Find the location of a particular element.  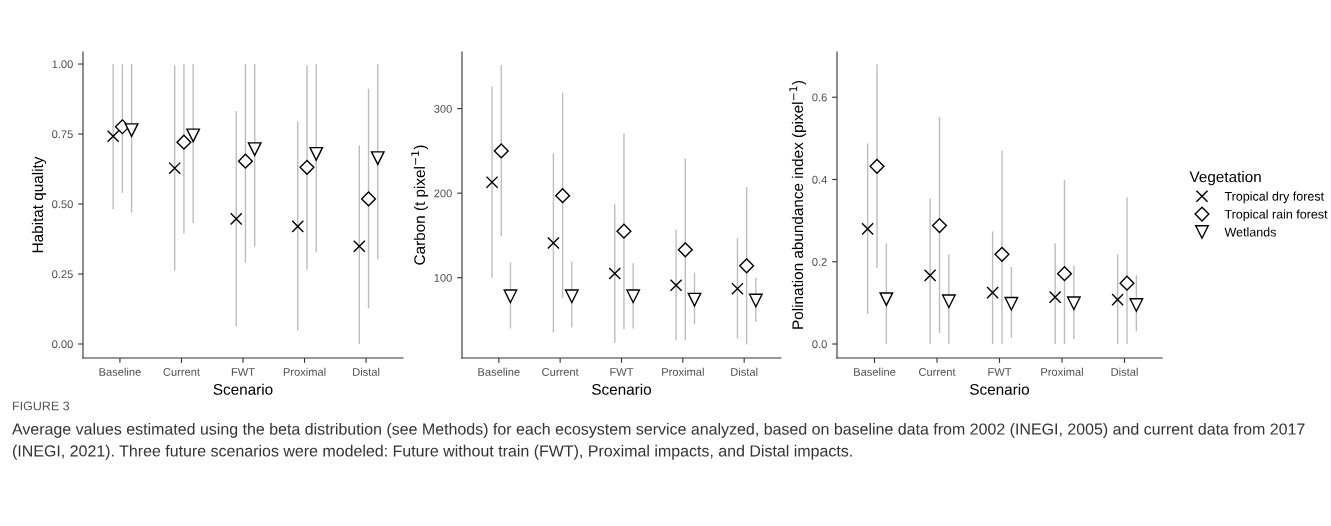

legend-label: Tropical rain forest is located at coordinates (1276, 215).